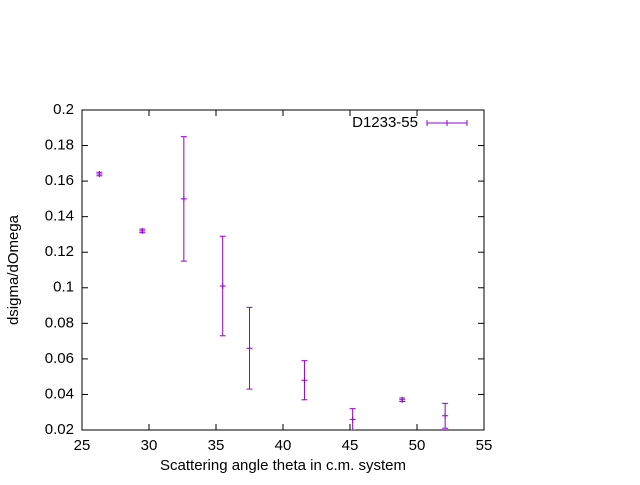  Describe the element at coordinates (63, 109) in the screenshot. I see `y-tick-label: 0.2` at that location.